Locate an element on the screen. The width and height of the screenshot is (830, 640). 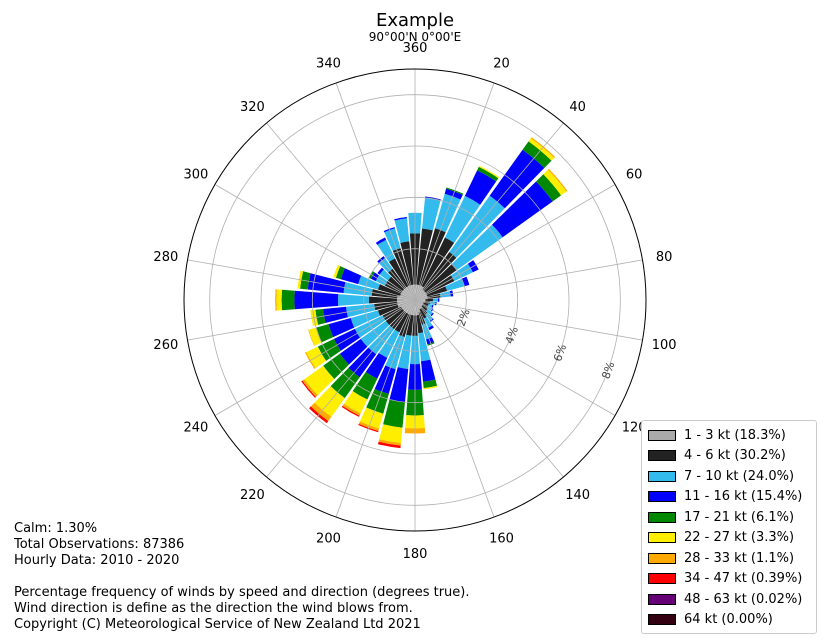
radial-tick-label: 8% is located at coordinates (608, 370).